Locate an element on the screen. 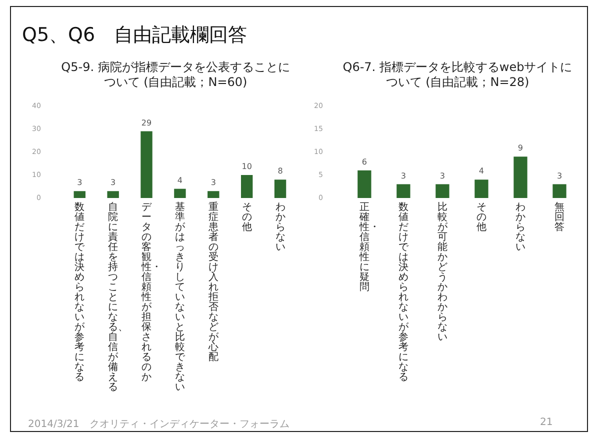 This screenshot has height=438, width=600. data-label: 6 is located at coordinates (364, 161).